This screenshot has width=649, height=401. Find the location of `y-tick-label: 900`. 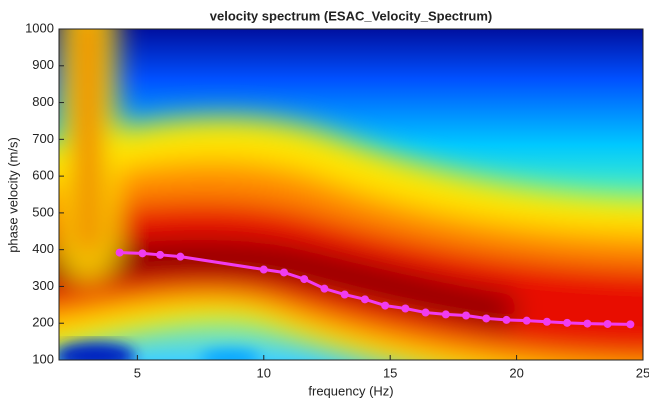

y-tick-label: 900 is located at coordinates (43, 64).